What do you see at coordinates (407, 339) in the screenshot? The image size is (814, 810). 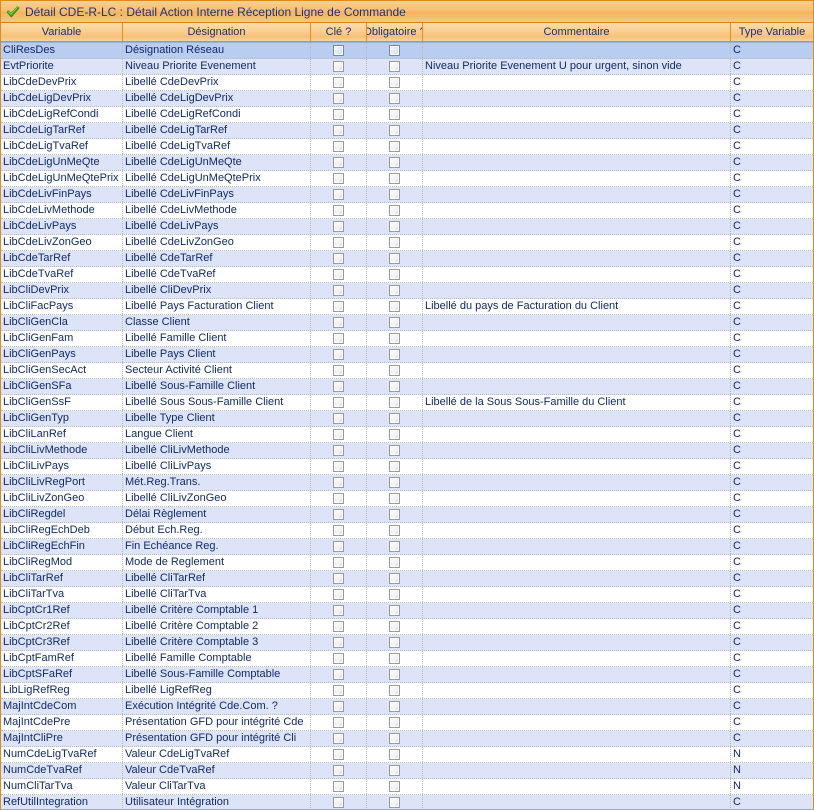 I see `table-row: LibCliGenFam Libellé Famille Client C` at bounding box center [407, 339].